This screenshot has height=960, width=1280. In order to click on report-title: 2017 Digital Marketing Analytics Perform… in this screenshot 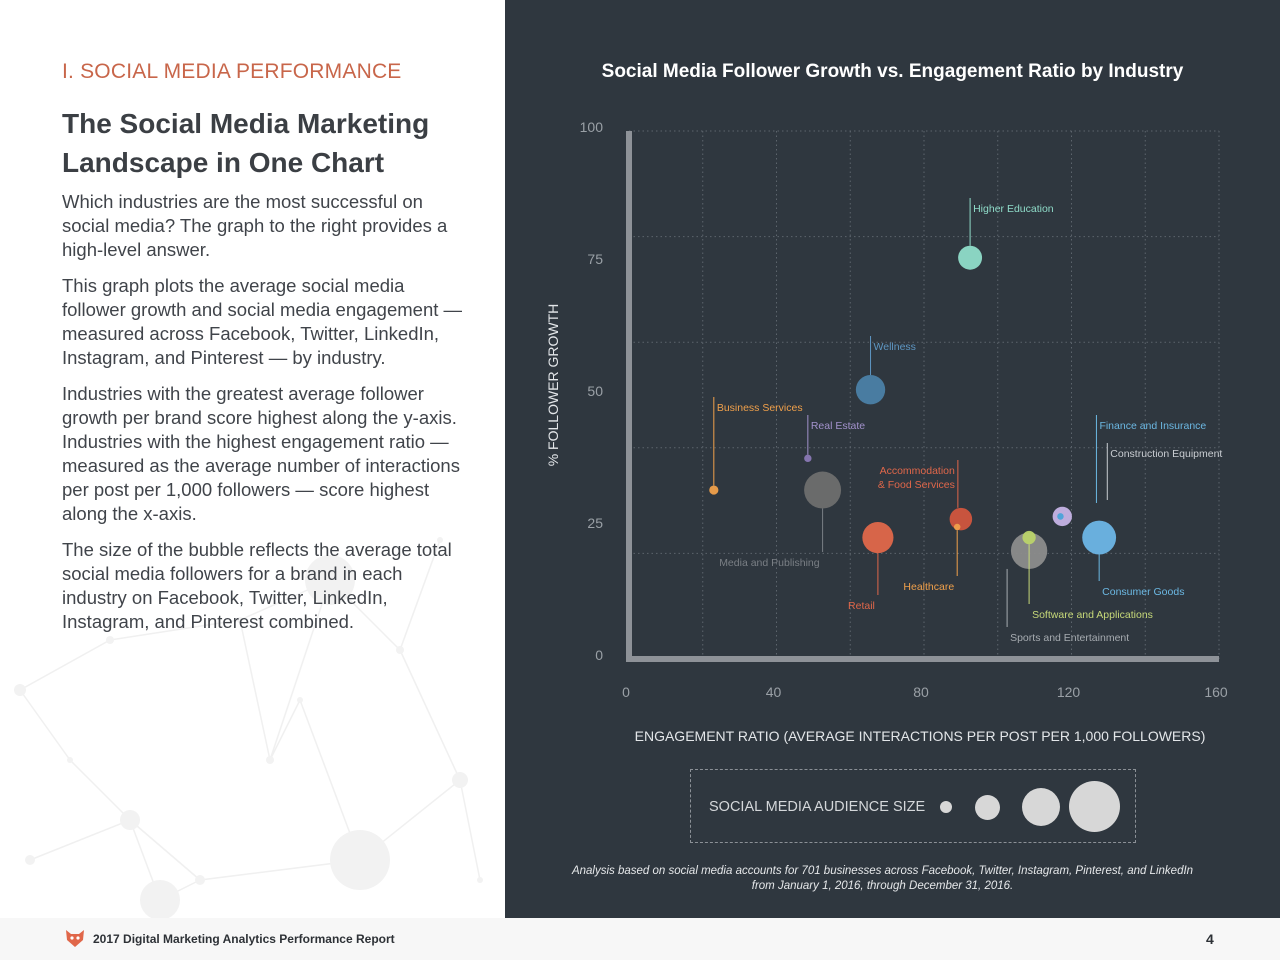, I will do `click(244, 939)`.